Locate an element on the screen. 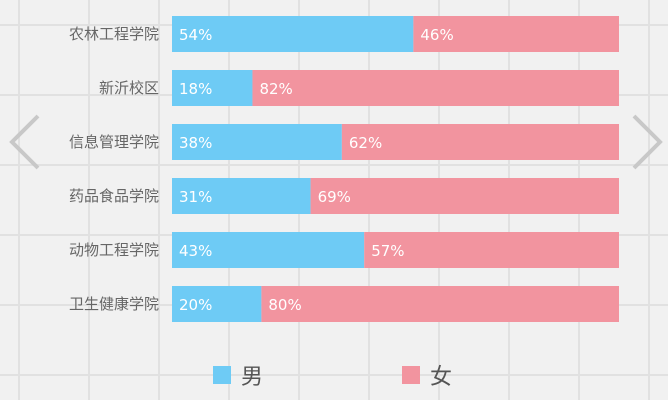  chevron-left-icon is located at coordinates (26, 142).